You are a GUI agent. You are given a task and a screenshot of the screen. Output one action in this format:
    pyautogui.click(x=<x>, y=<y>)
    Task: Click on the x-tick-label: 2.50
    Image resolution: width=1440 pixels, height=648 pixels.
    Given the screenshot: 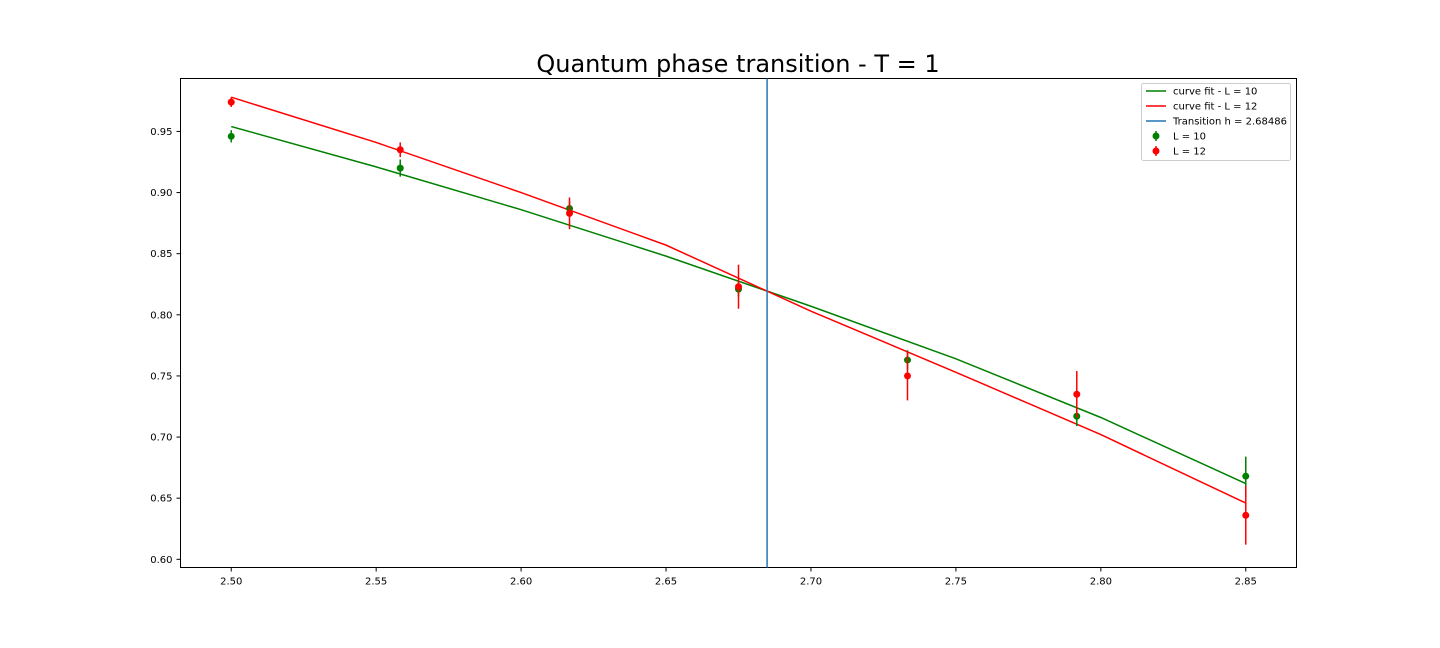 What is the action you would take?
    pyautogui.click(x=231, y=582)
    